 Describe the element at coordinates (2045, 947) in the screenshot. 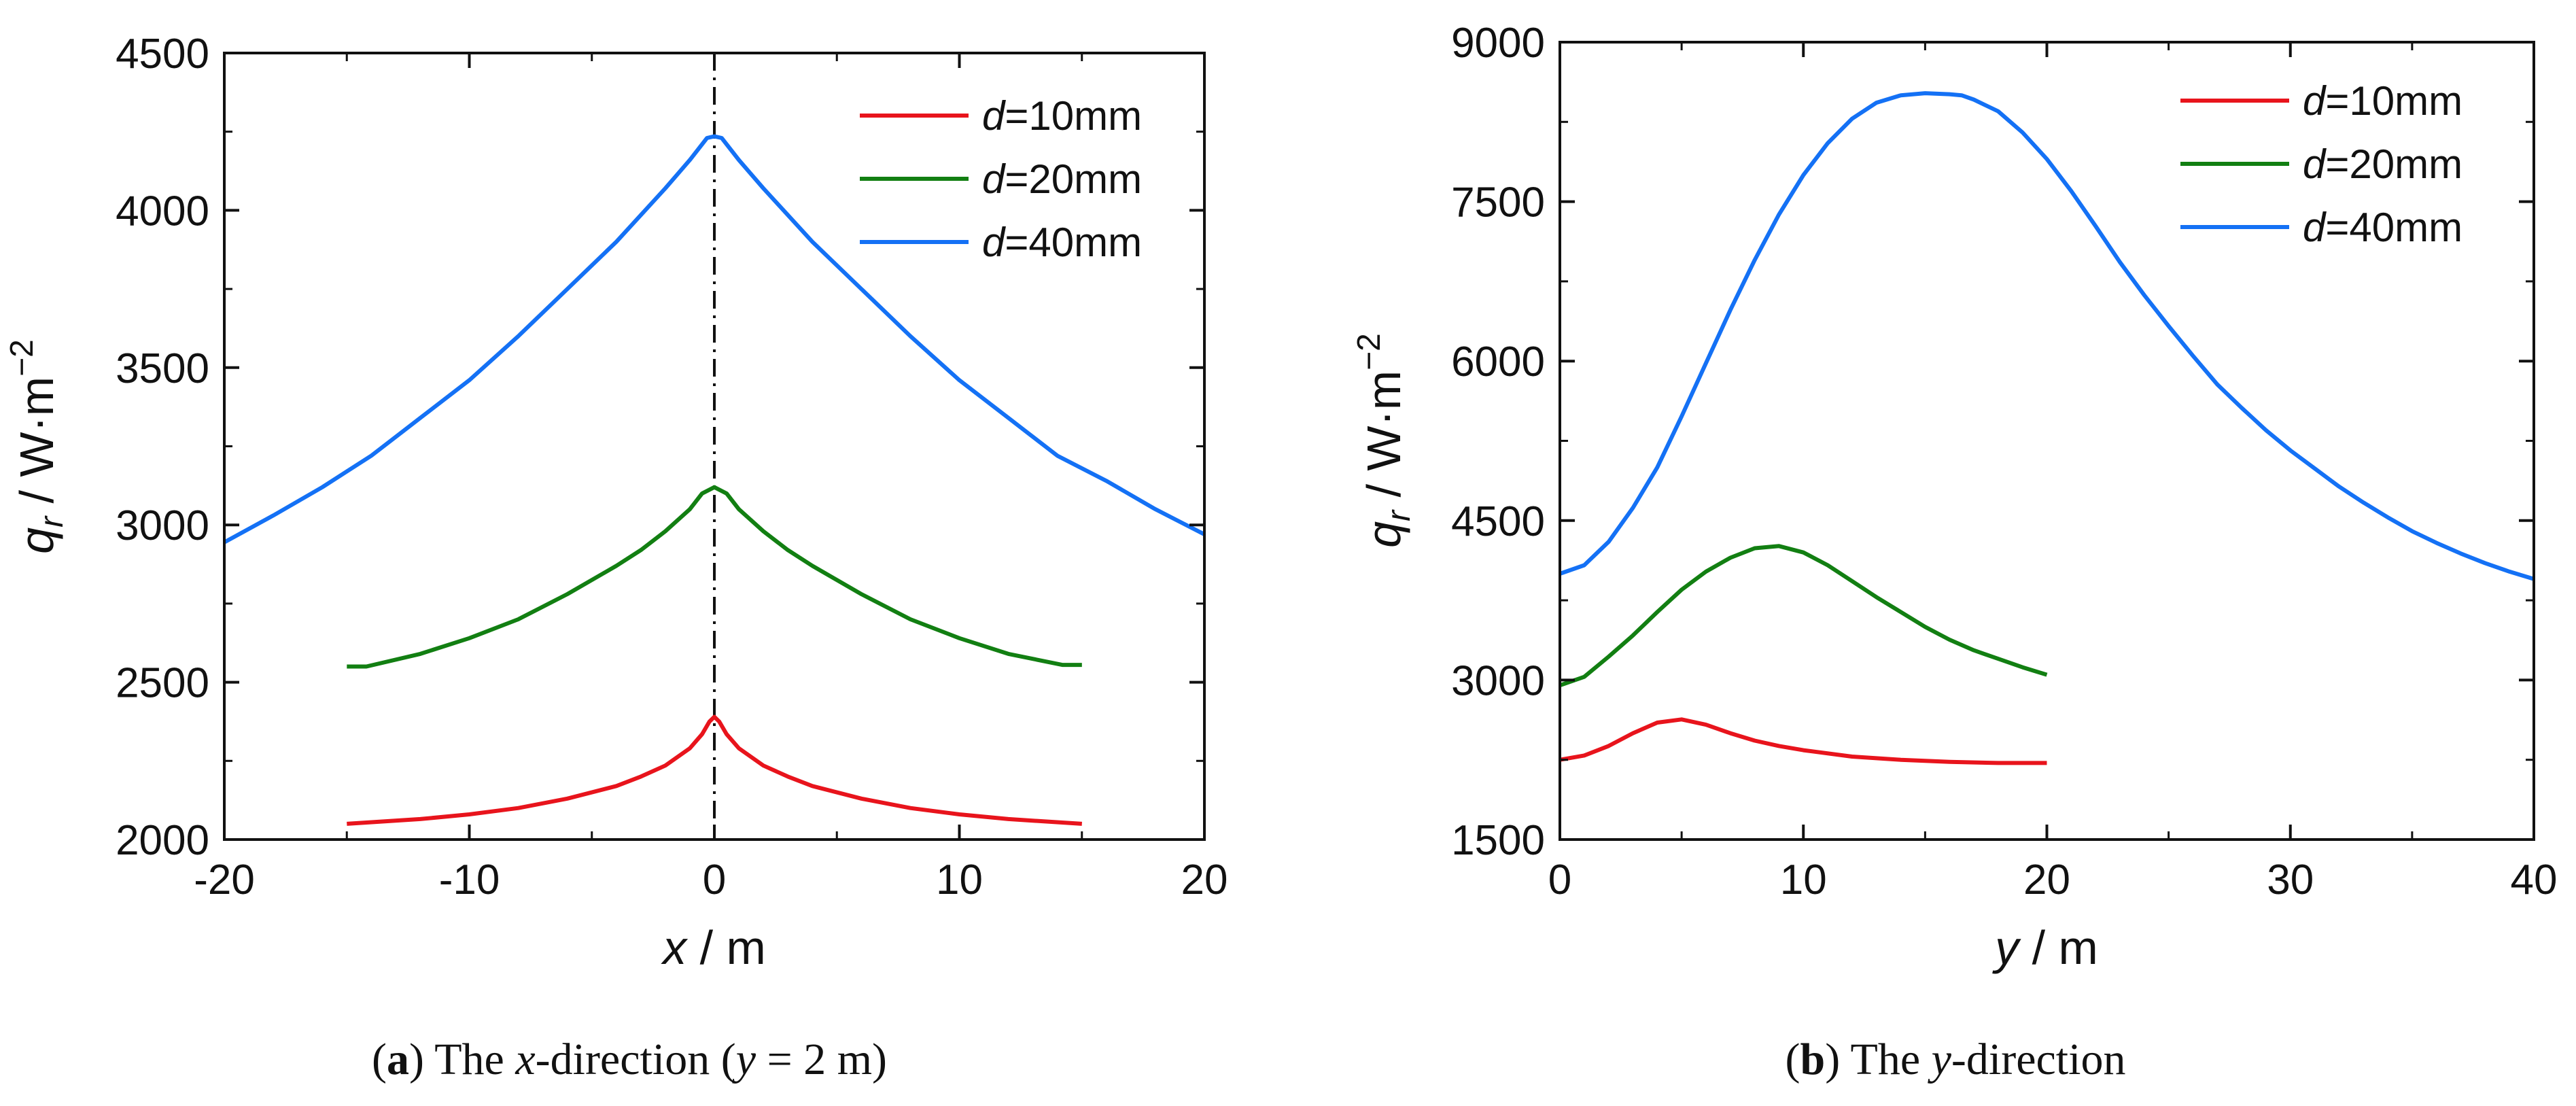

I see `panel-b-x-axis-title: y / m` at that location.